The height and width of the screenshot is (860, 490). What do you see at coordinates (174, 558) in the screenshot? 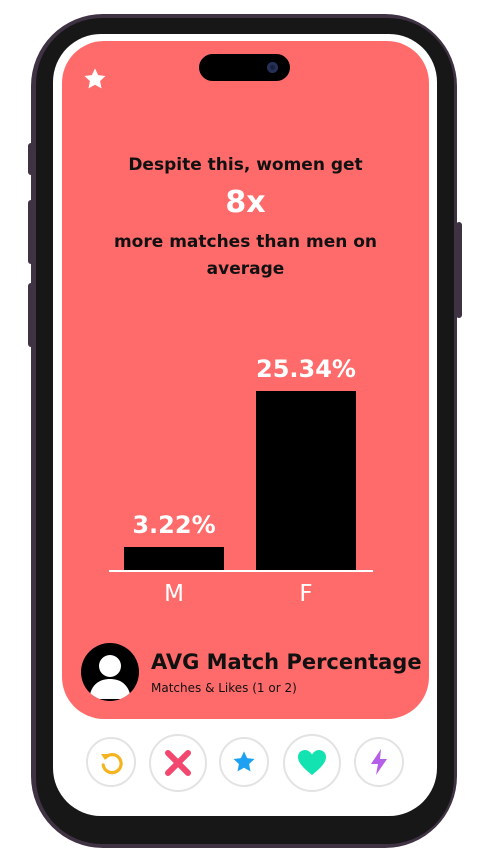
I see `bar-m` at bounding box center [174, 558].